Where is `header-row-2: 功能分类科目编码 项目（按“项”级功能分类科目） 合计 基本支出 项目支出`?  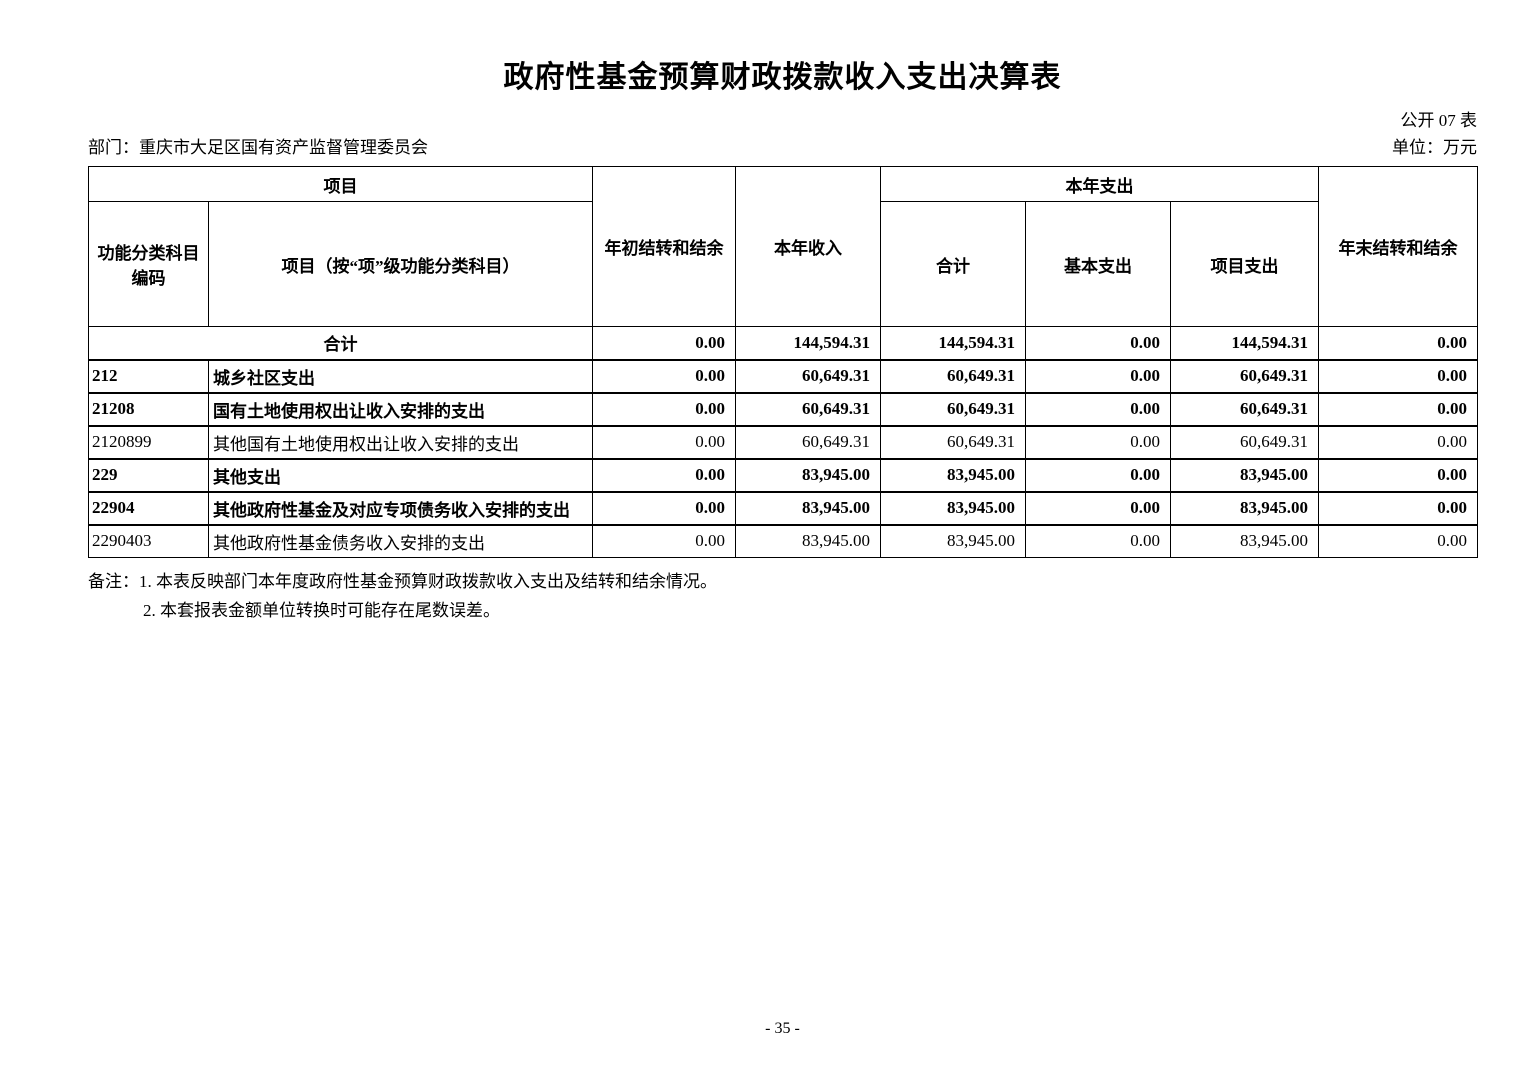
header-row-2: 功能分类科目编码 项目（按“项”级功能分类科目） 合计 基本支出 项目支出 is located at coordinates (783, 264).